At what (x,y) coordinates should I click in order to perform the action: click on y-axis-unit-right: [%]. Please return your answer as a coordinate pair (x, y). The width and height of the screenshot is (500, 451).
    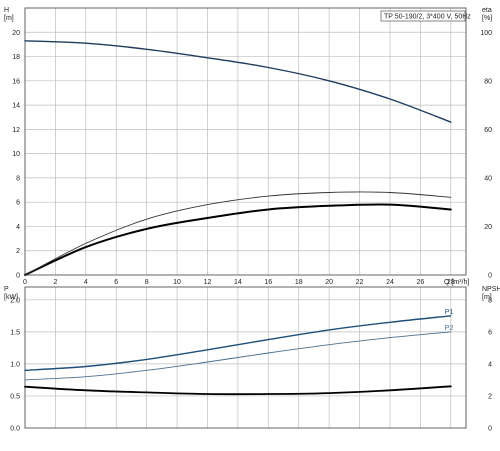
    Looking at the image, I should click on (487, 18).